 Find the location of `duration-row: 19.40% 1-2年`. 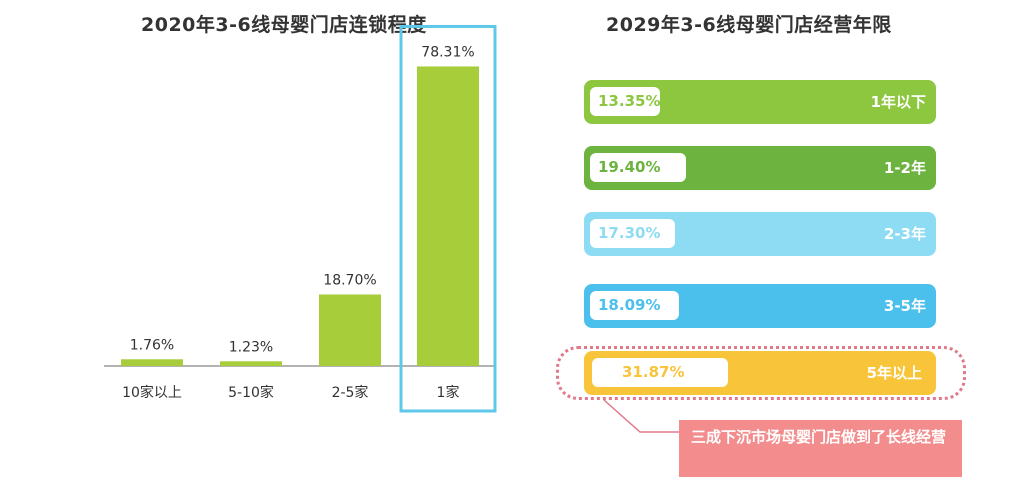

duration-row: 19.40% 1-2年 is located at coordinates (760, 168).